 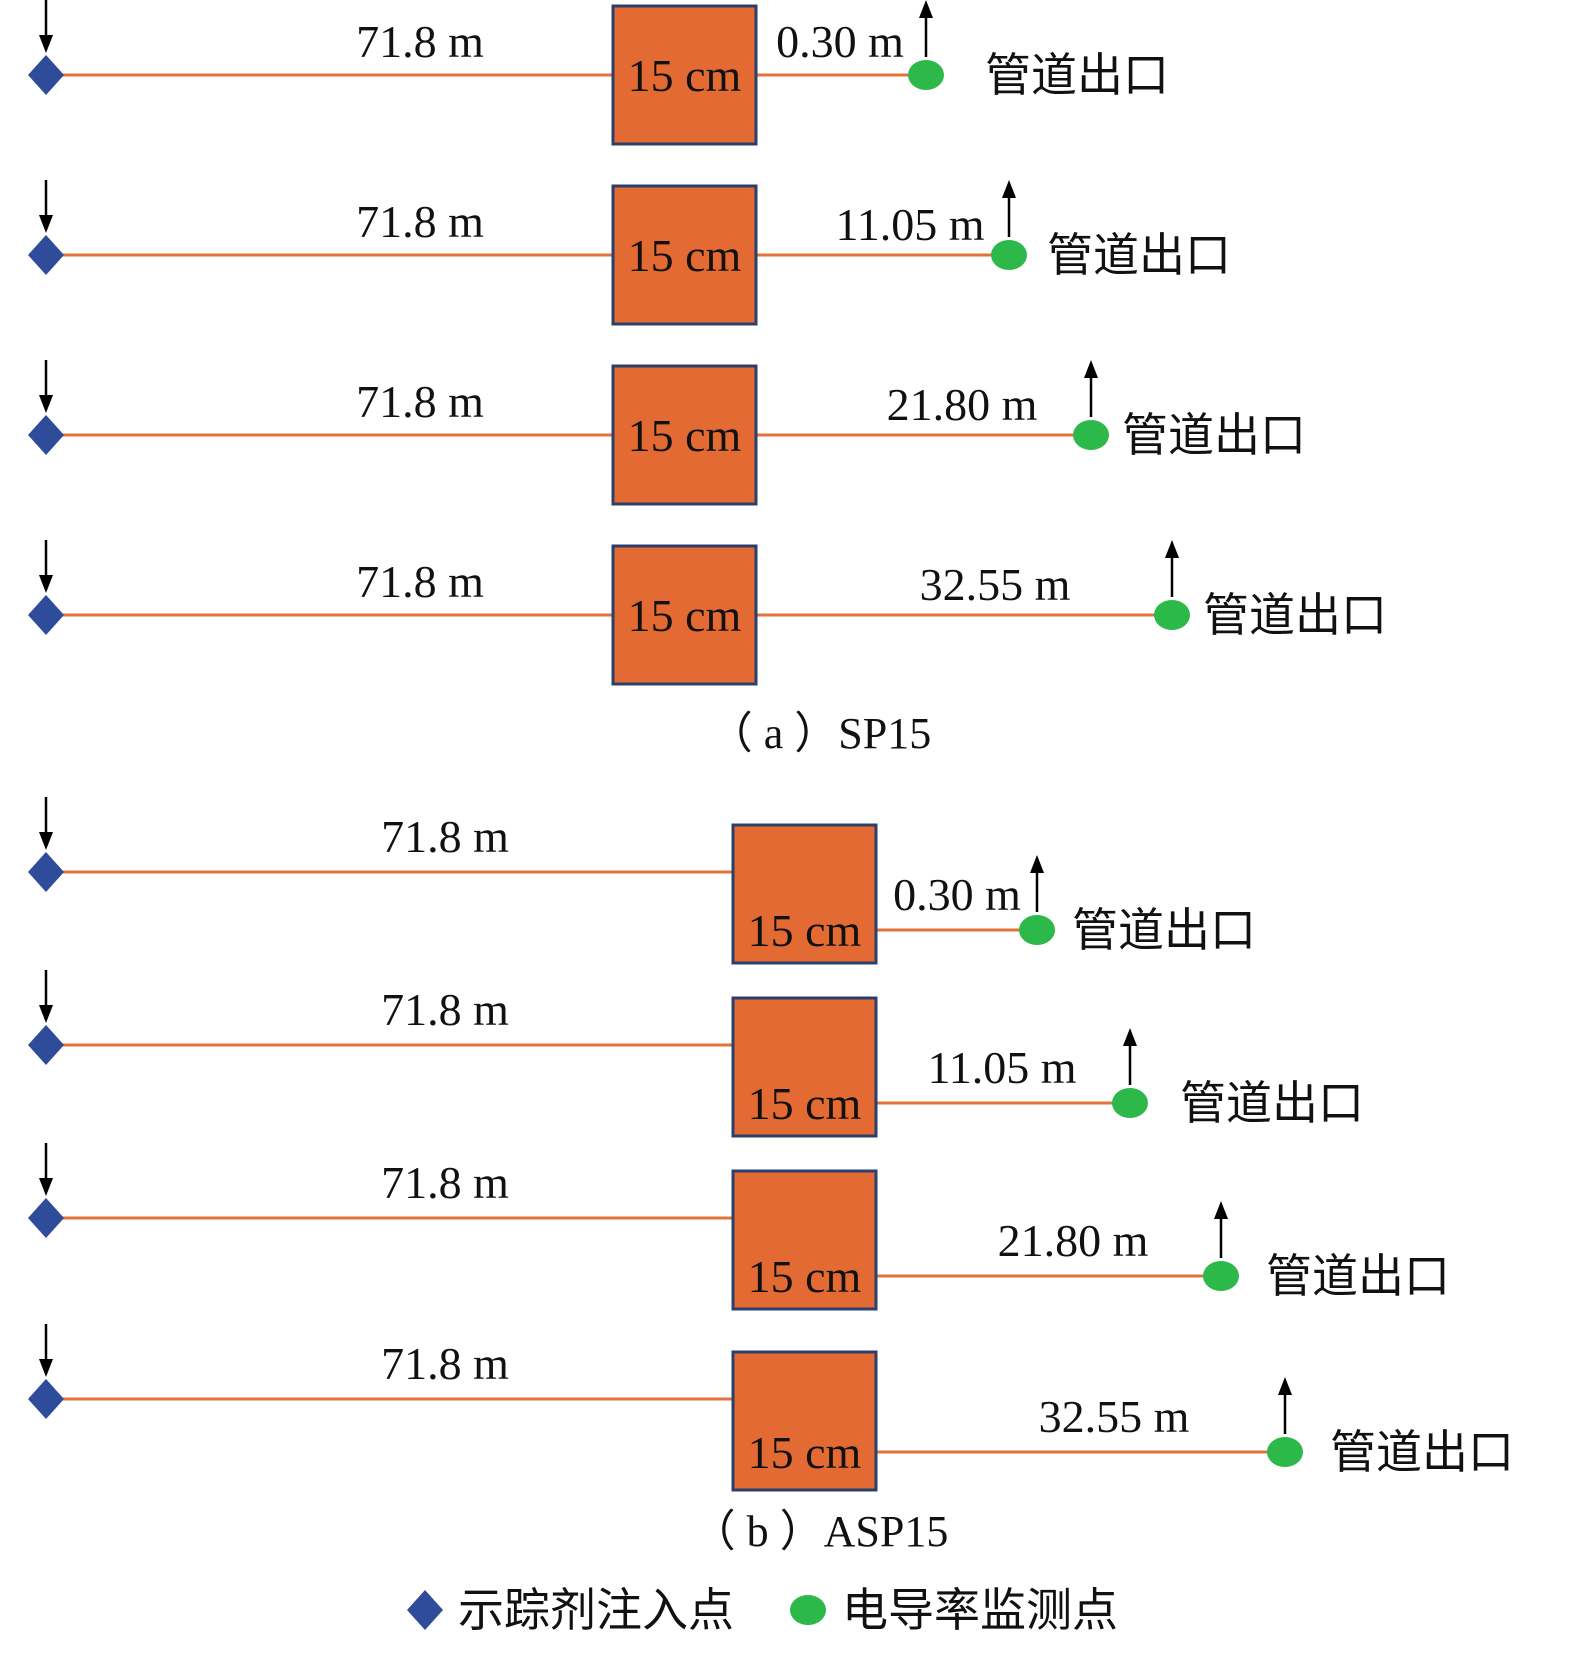 I want to click on panel-b-row-1-outflow-arrow-icon, so click(x=1037, y=883).